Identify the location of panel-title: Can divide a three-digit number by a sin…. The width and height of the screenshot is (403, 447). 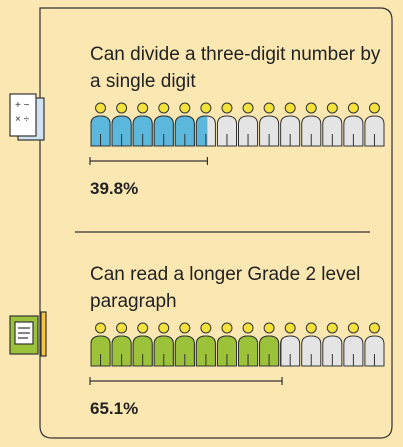
(235, 68).